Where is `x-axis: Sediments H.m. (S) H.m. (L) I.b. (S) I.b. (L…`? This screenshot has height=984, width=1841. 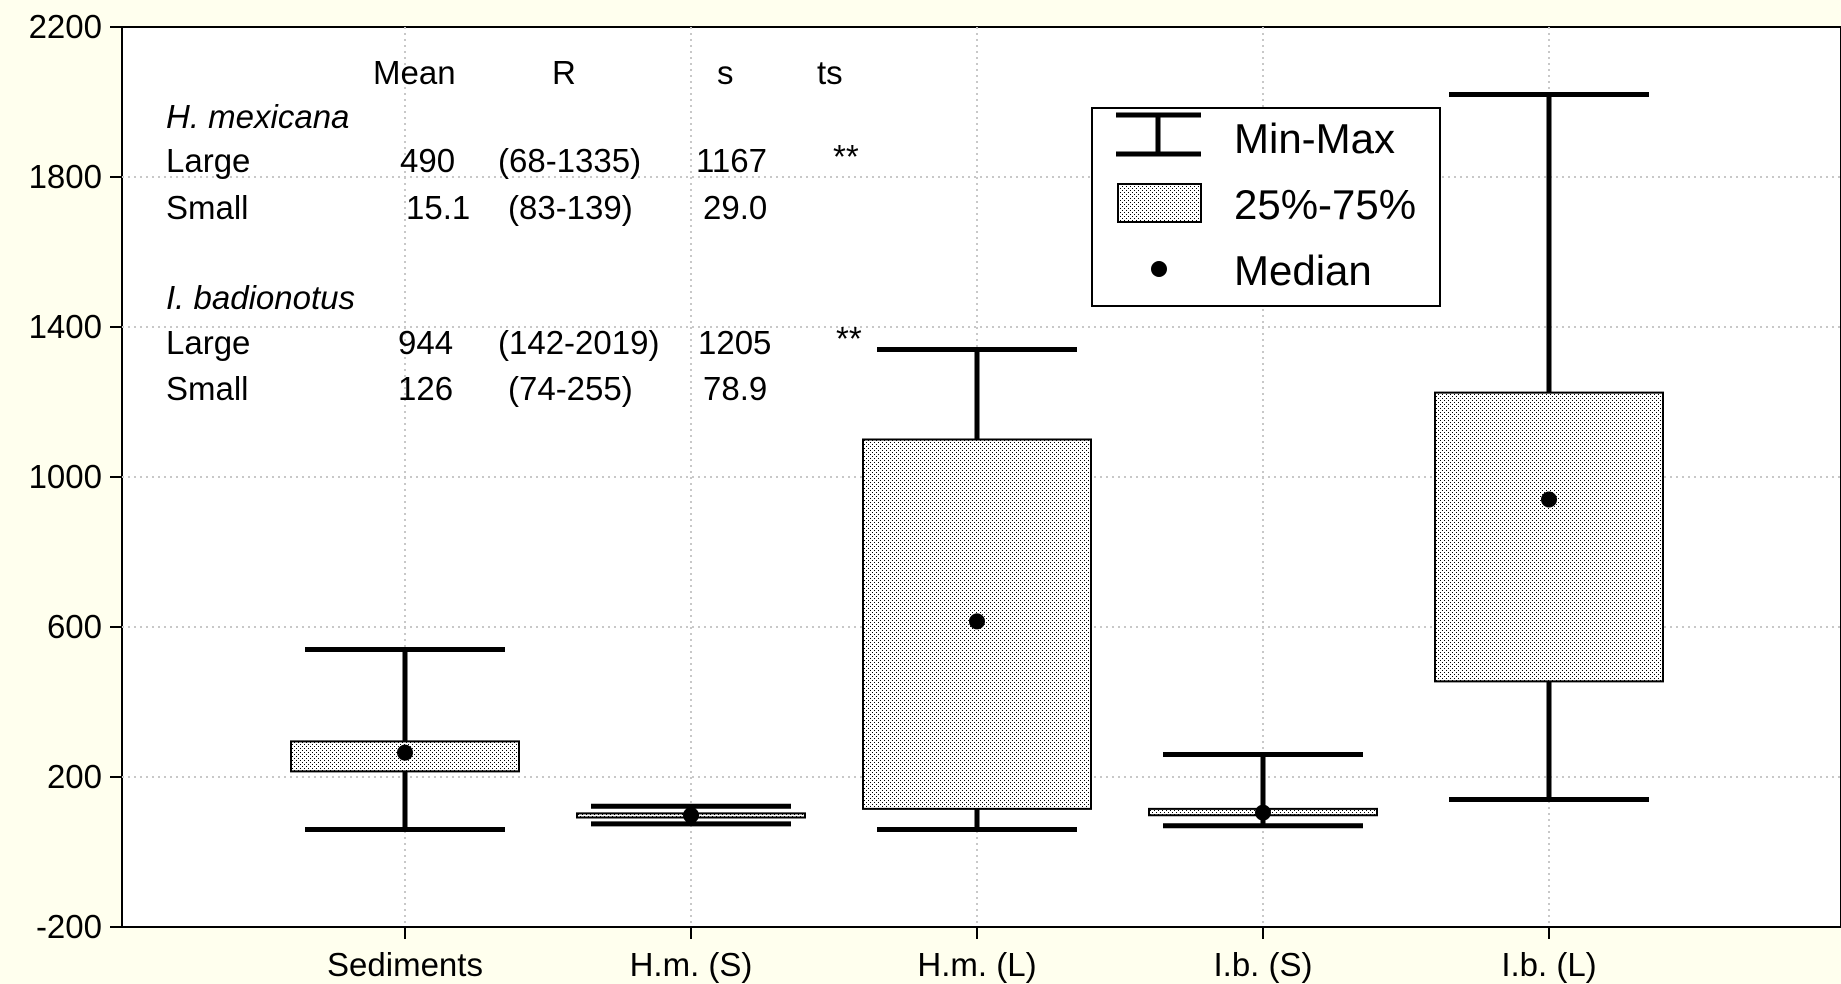 x-axis: Sediments H.m. (S) H.m. (L) I.b. (S) I.b. (L… is located at coordinates (962, 955).